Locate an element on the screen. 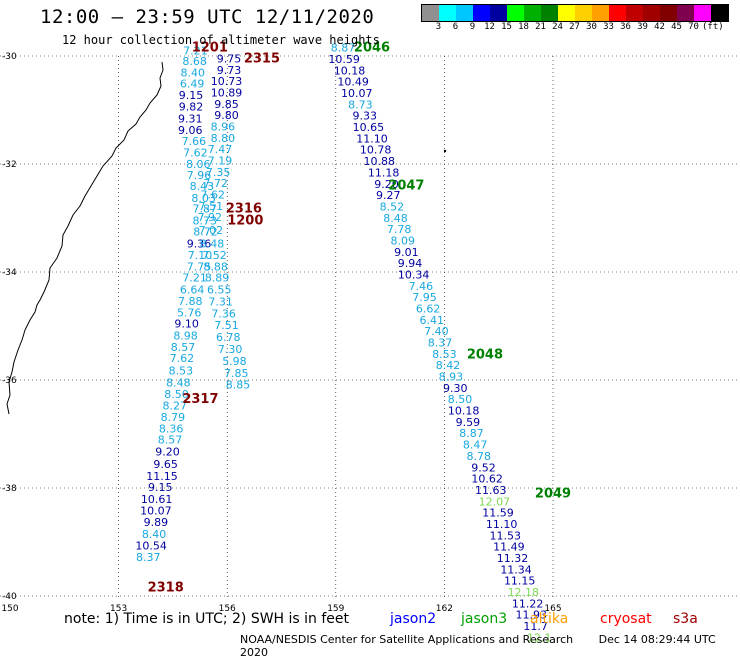  wave-height-value: 9.10 is located at coordinates (186, 324).